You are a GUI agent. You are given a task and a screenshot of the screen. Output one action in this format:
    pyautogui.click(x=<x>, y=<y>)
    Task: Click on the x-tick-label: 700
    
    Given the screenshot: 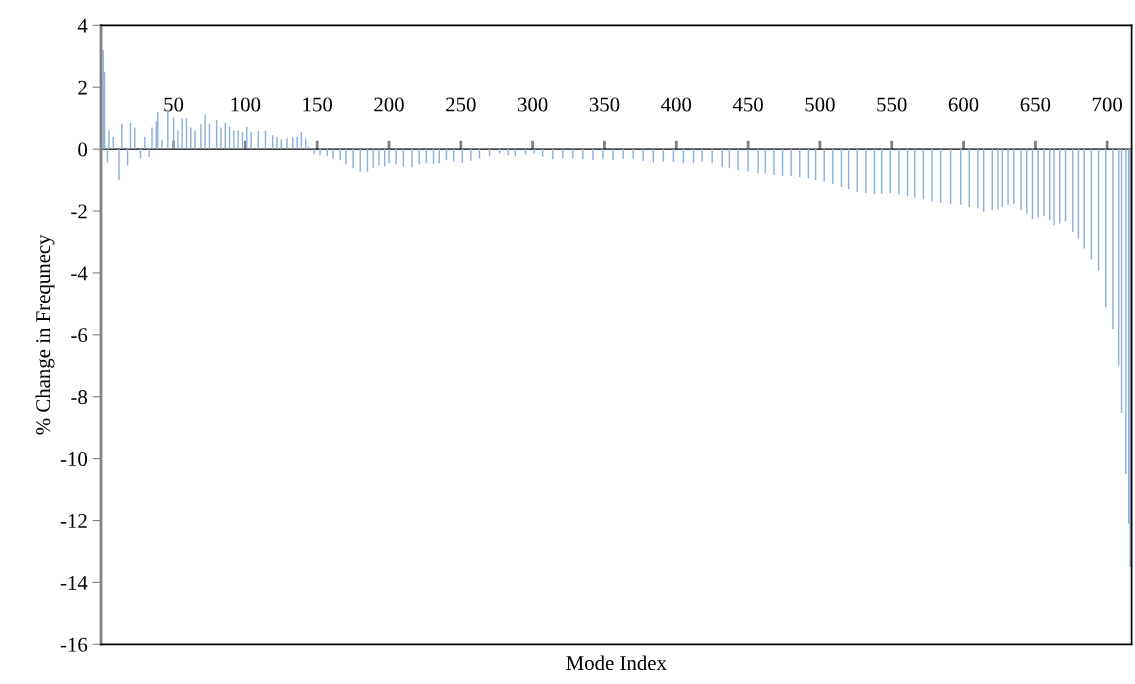 What is the action you would take?
    pyautogui.click(x=1107, y=104)
    